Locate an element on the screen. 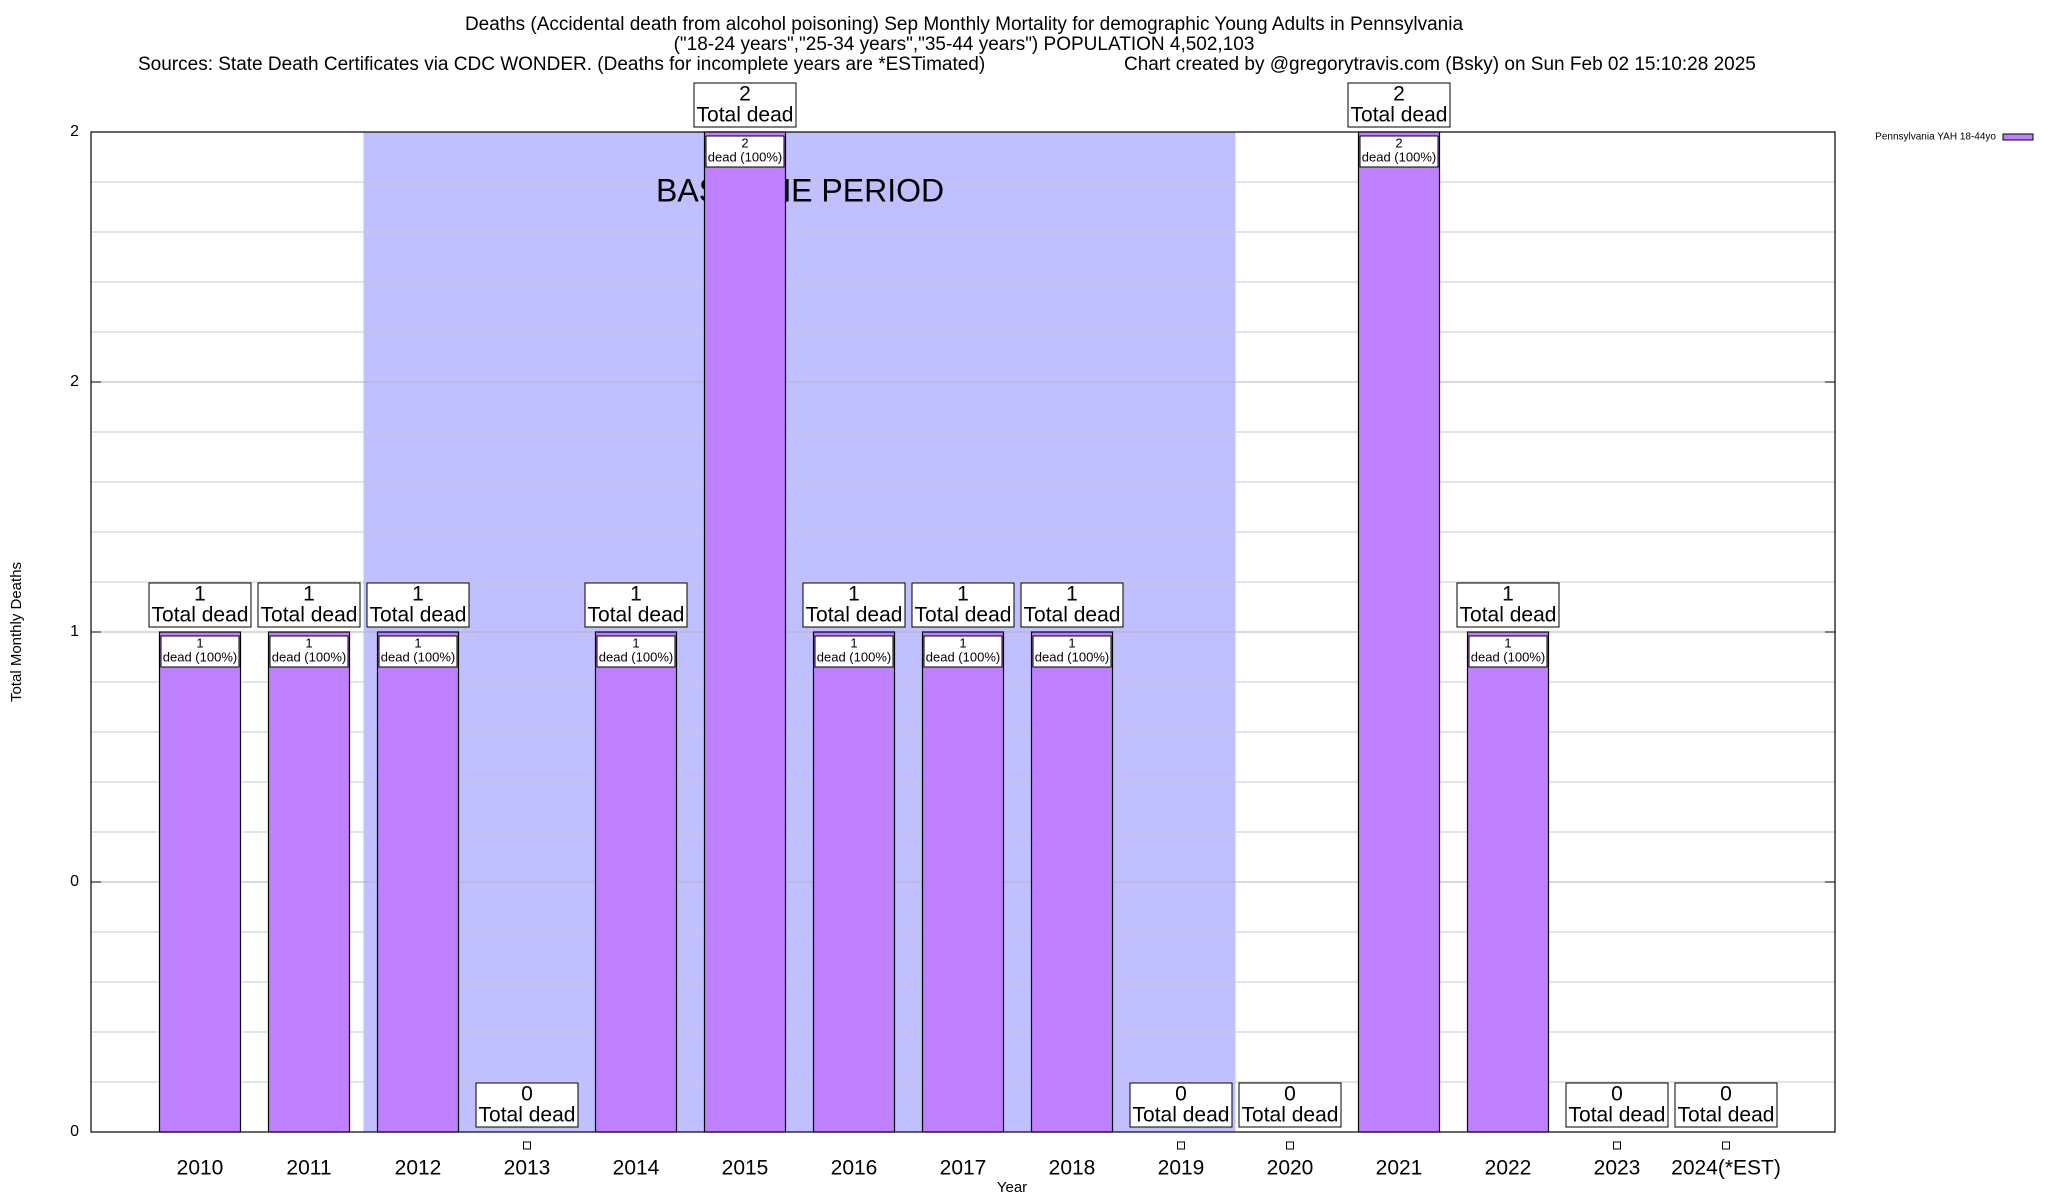  x-tick-label: 2010 is located at coordinates (200, 1168).